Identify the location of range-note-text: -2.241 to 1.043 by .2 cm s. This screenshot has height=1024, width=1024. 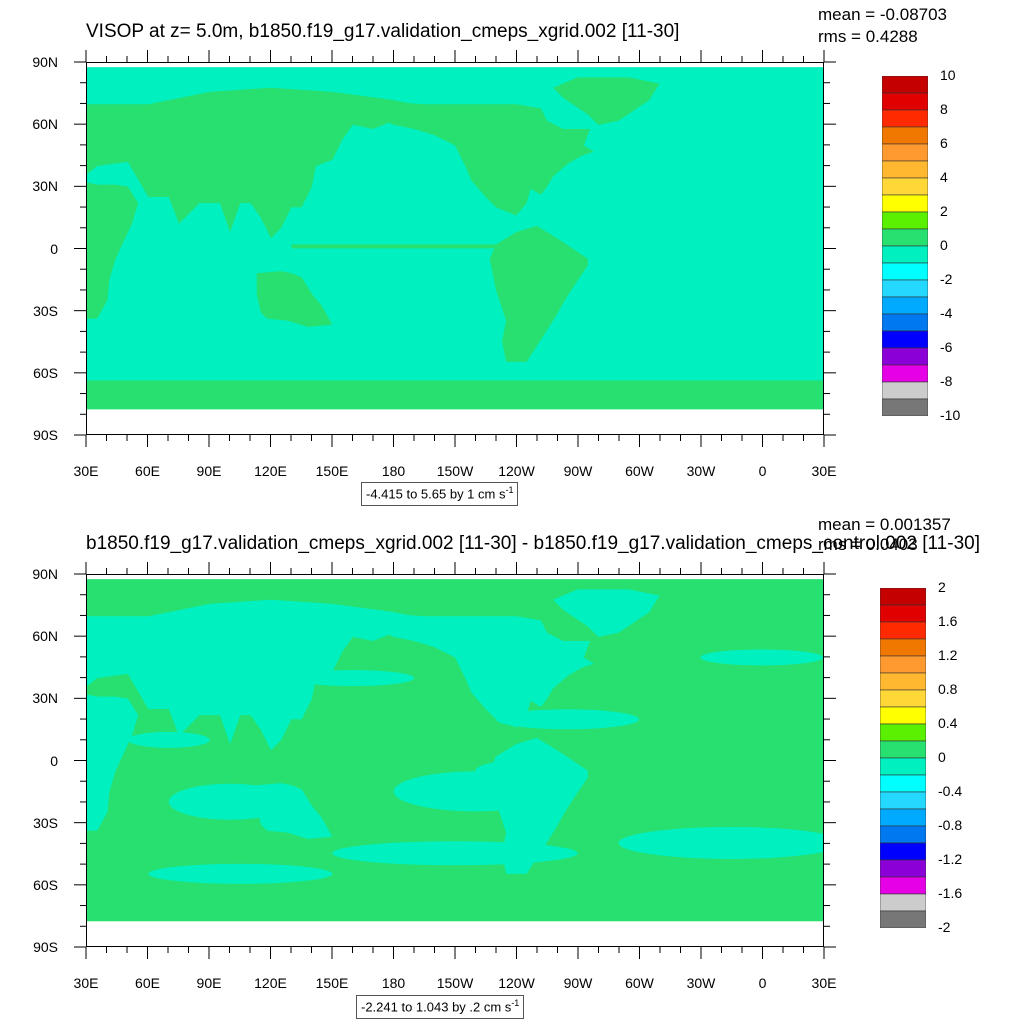
(436, 1007).